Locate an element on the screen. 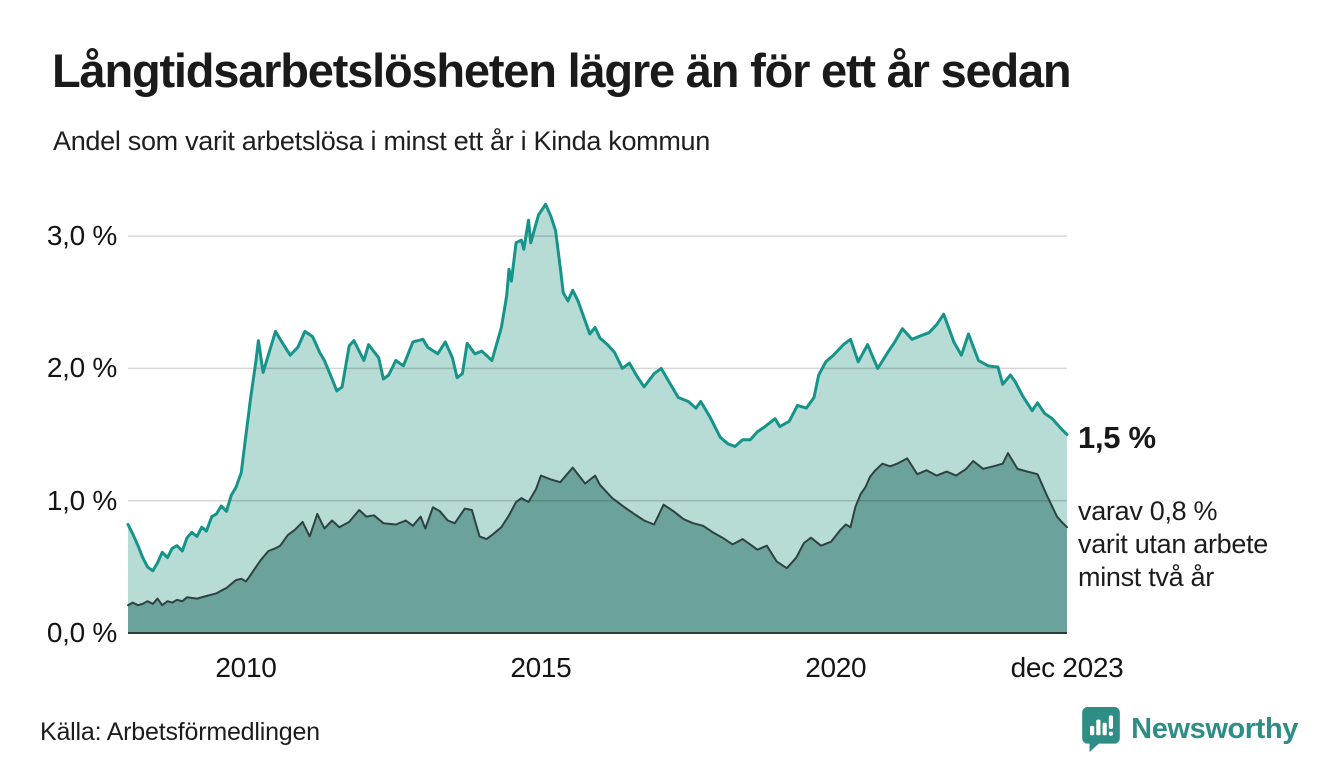 Image resolution: width=1340 pixels, height=780 pixels. newsworthy-logo: Newsworthy is located at coordinates (1189, 729).